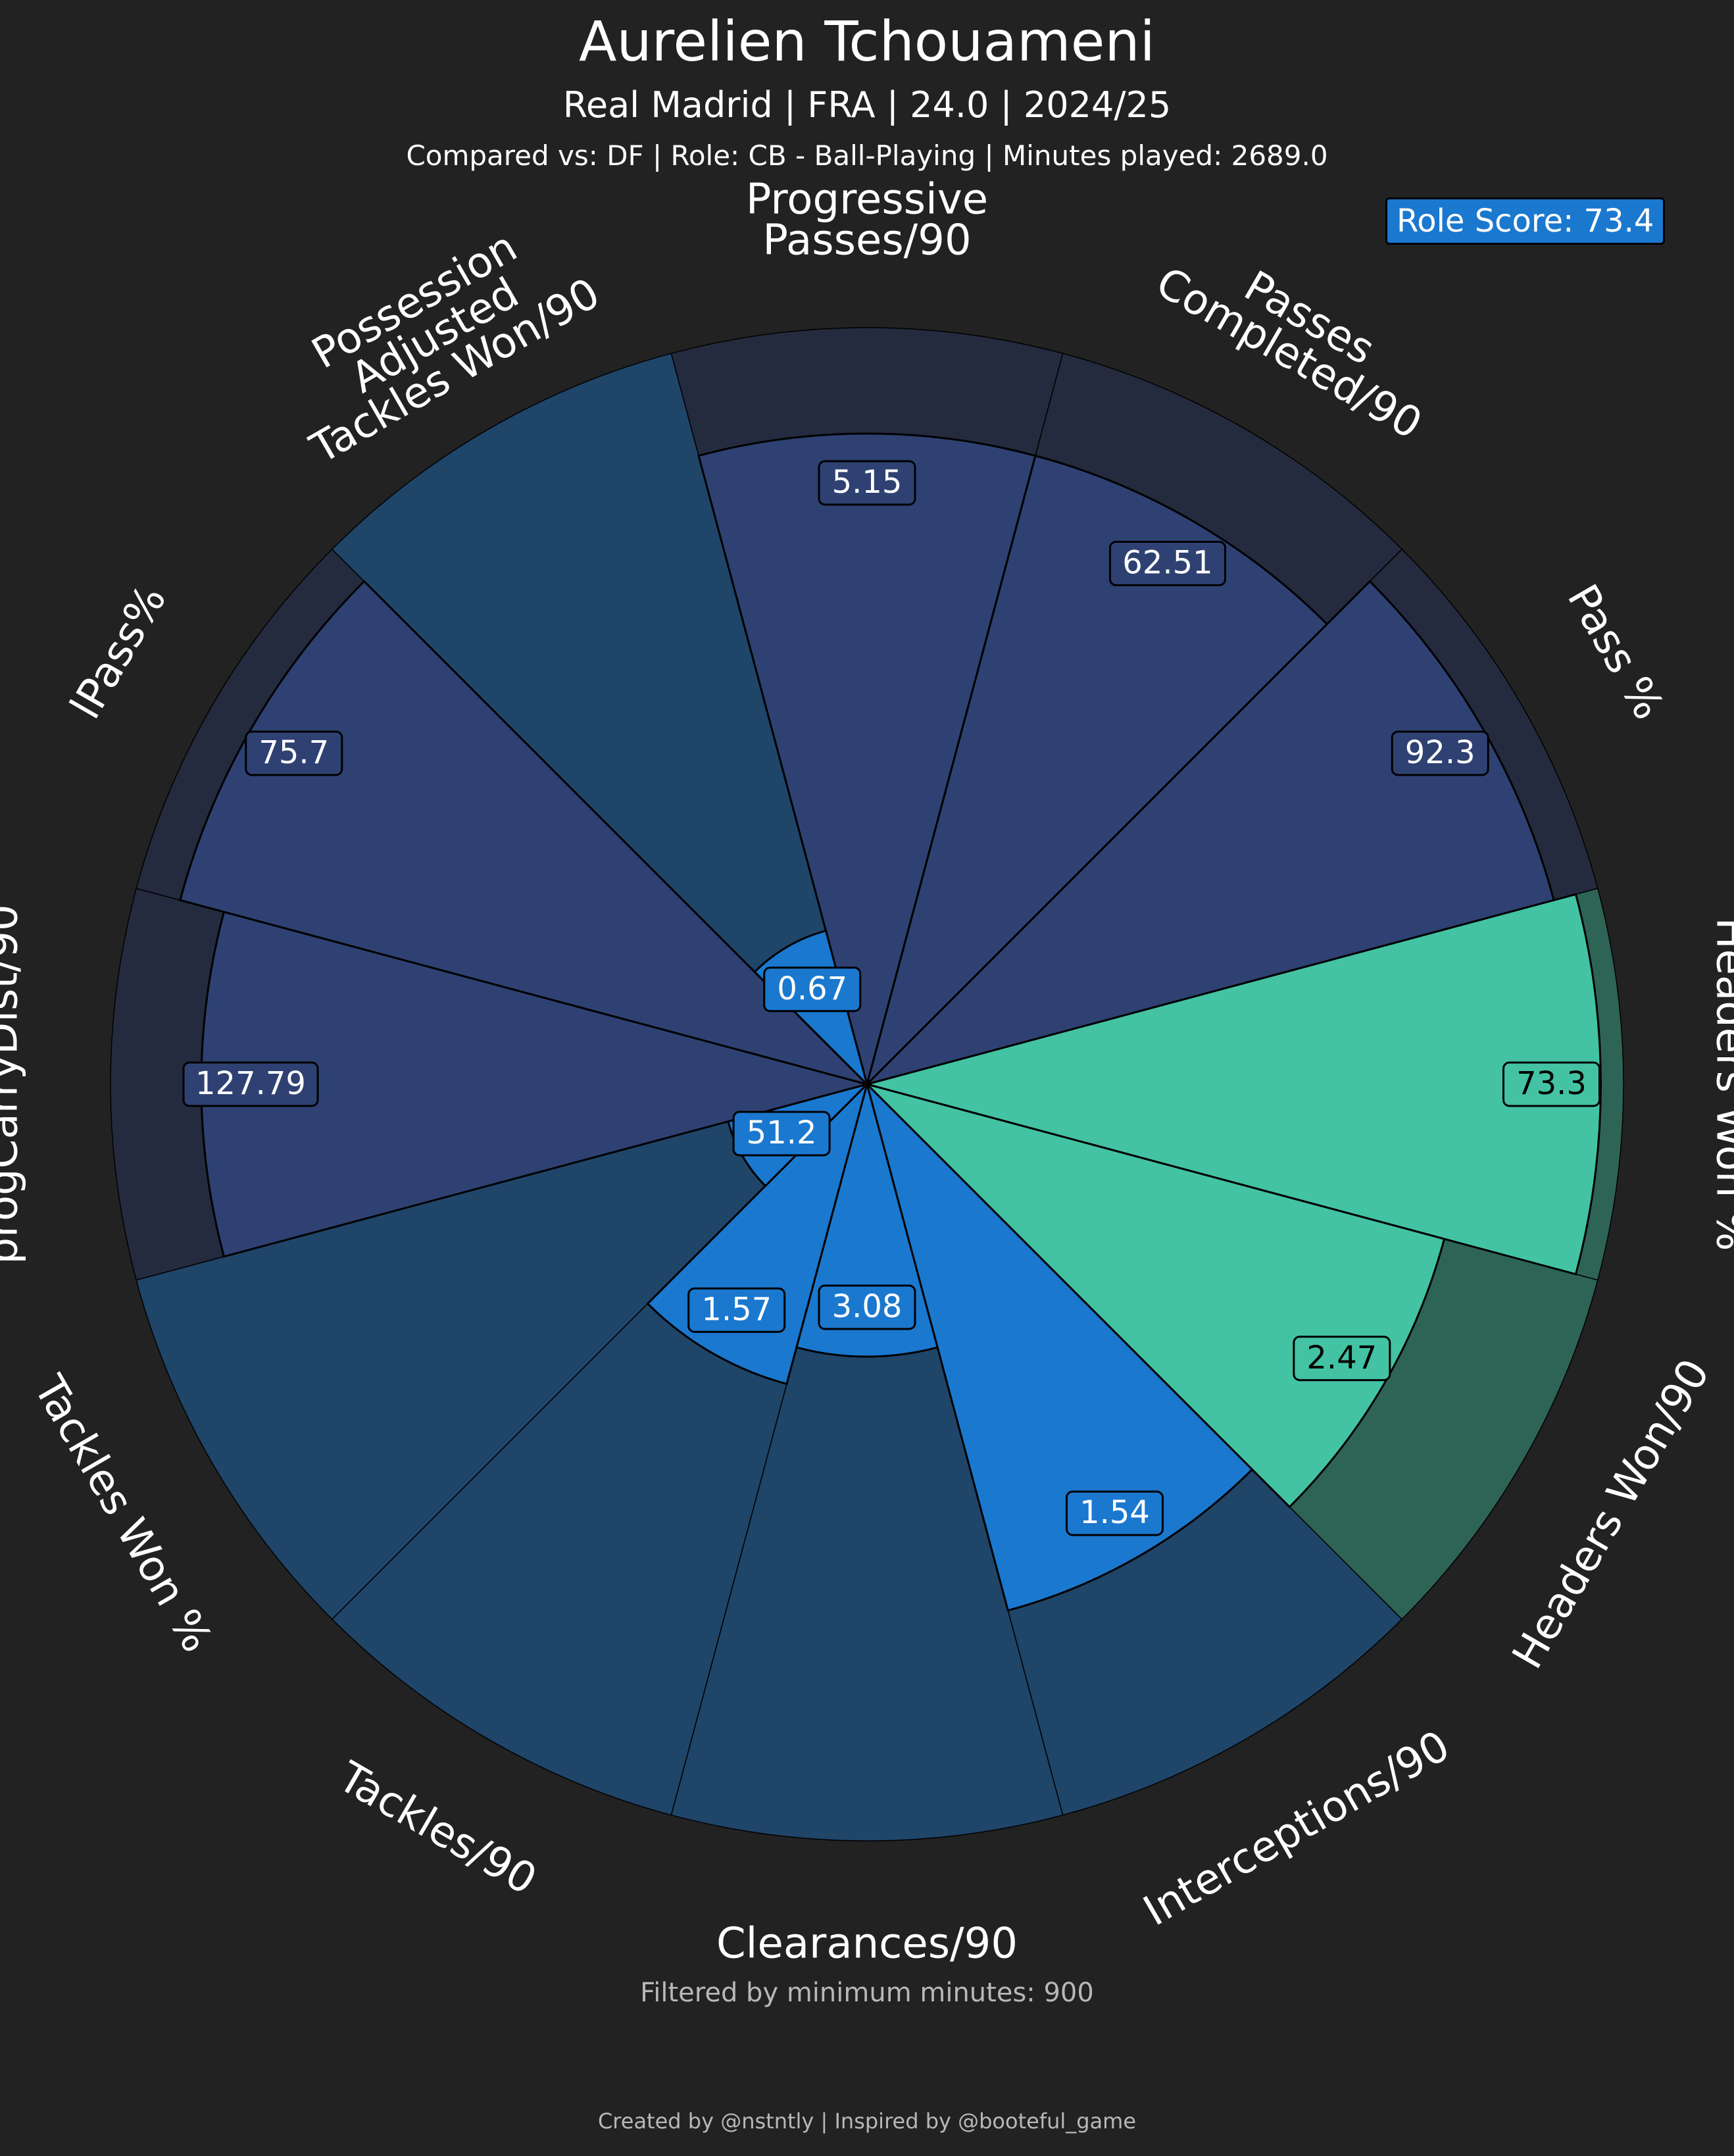 The image size is (1734, 2156). Describe the element at coordinates (867, 105) in the screenshot. I see `player-subtitle: Real Madrid | FRA | 24.0 | 2024/25` at that location.